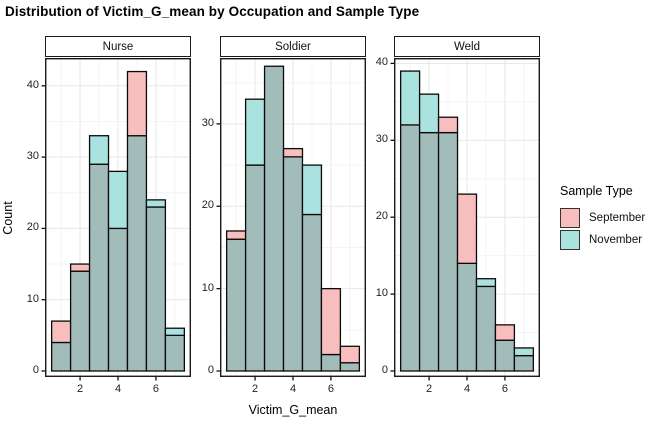 Image resolution: width=672 pixels, height=432 pixels. Describe the element at coordinates (293, 410) in the screenshot. I see `x-axis-title: Victim_G_mean` at that location.